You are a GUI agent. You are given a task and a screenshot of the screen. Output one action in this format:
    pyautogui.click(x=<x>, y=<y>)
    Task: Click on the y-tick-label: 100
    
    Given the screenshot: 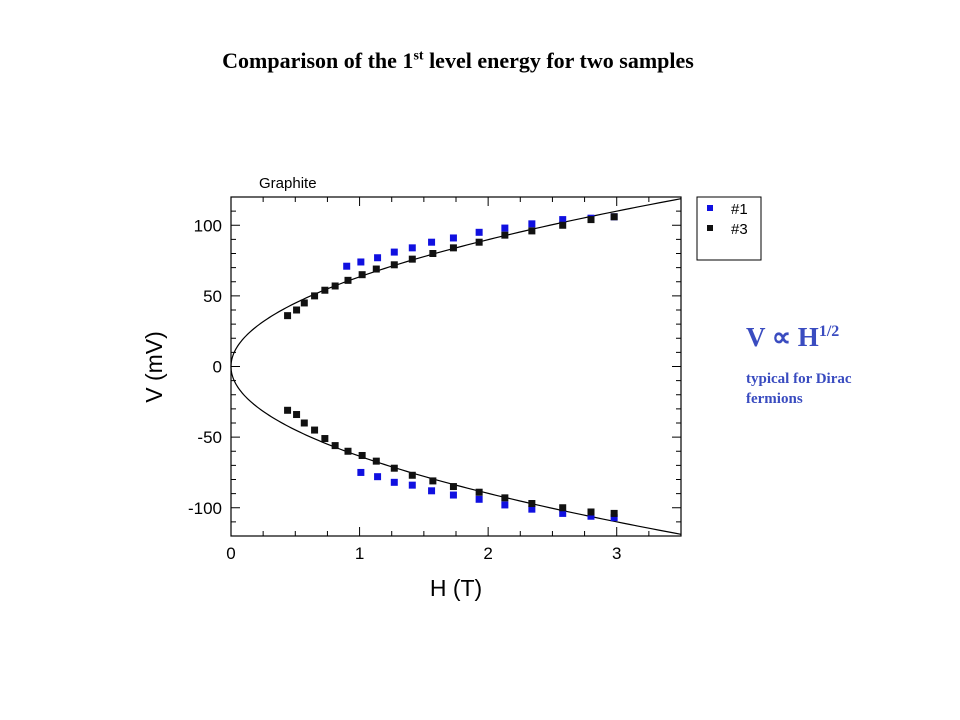 What is the action you would take?
    pyautogui.click(x=208, y=225)
    